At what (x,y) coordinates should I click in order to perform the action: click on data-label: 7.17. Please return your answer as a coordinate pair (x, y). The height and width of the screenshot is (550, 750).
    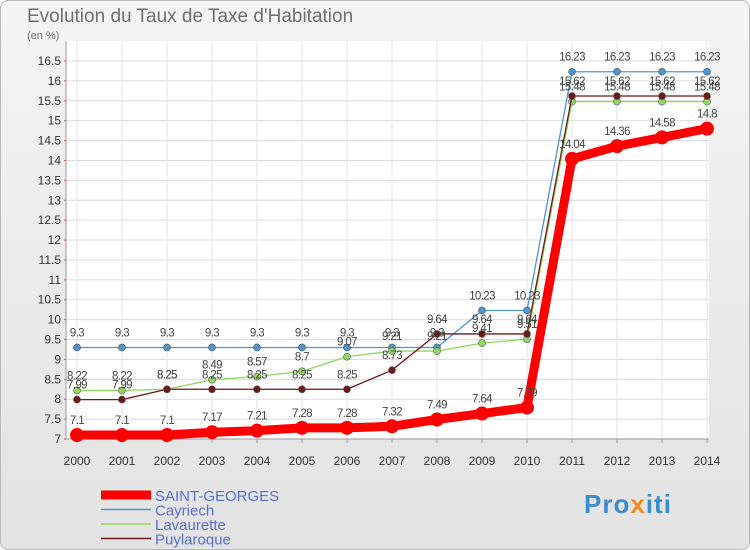
    Looking at the image, I should click on (212, 418).